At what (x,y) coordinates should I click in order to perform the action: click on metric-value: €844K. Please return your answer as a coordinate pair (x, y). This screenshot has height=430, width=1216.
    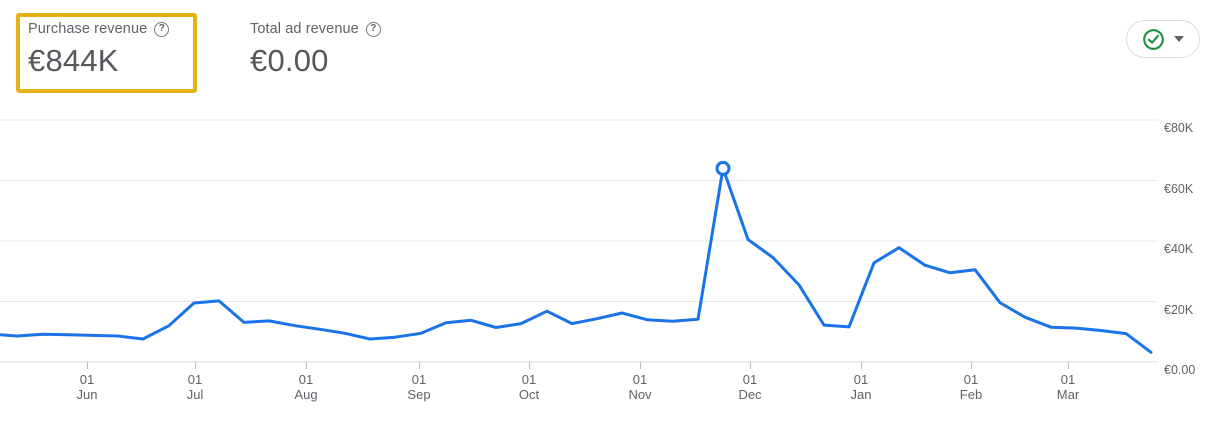
    Looking at the image, I should click on (73, 60).